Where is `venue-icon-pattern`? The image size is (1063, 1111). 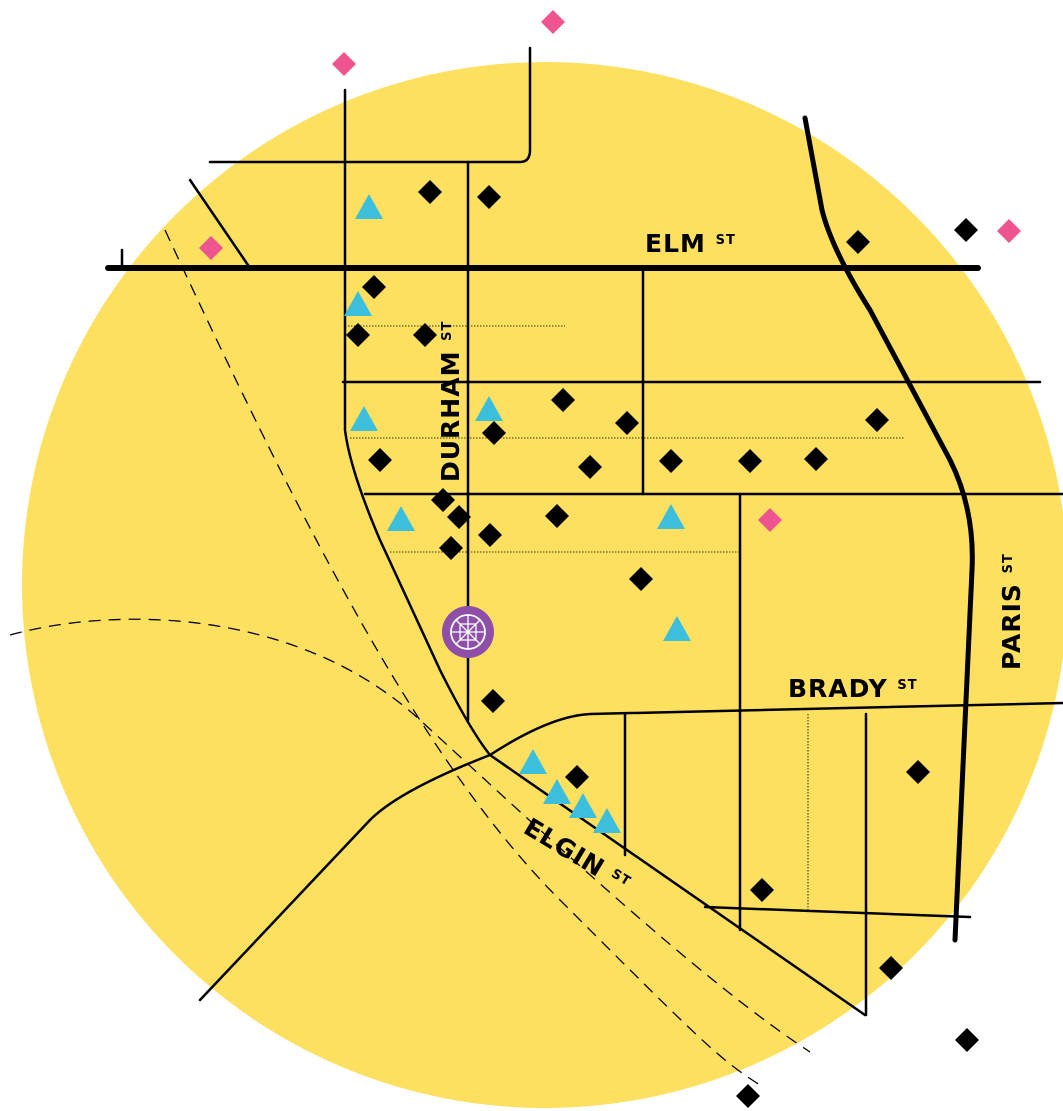
venue-icon-pattern is located at coordinates (468, 632).